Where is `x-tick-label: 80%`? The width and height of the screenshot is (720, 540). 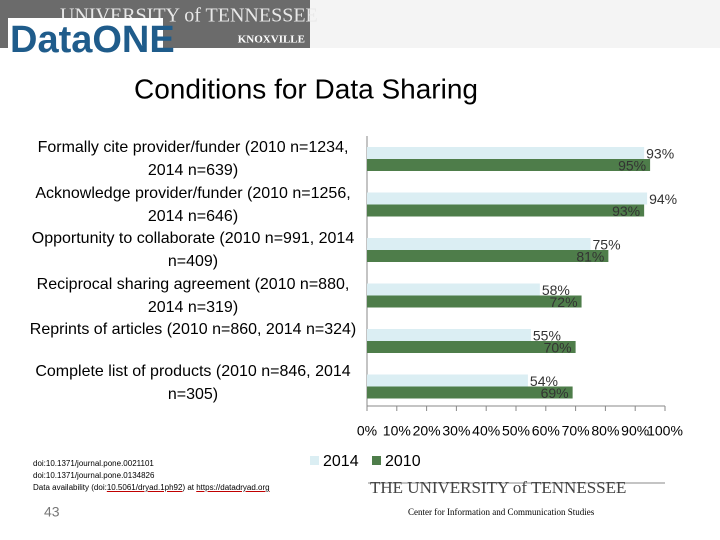
x-tick-label: 80% is located at coordinates (605, 431).